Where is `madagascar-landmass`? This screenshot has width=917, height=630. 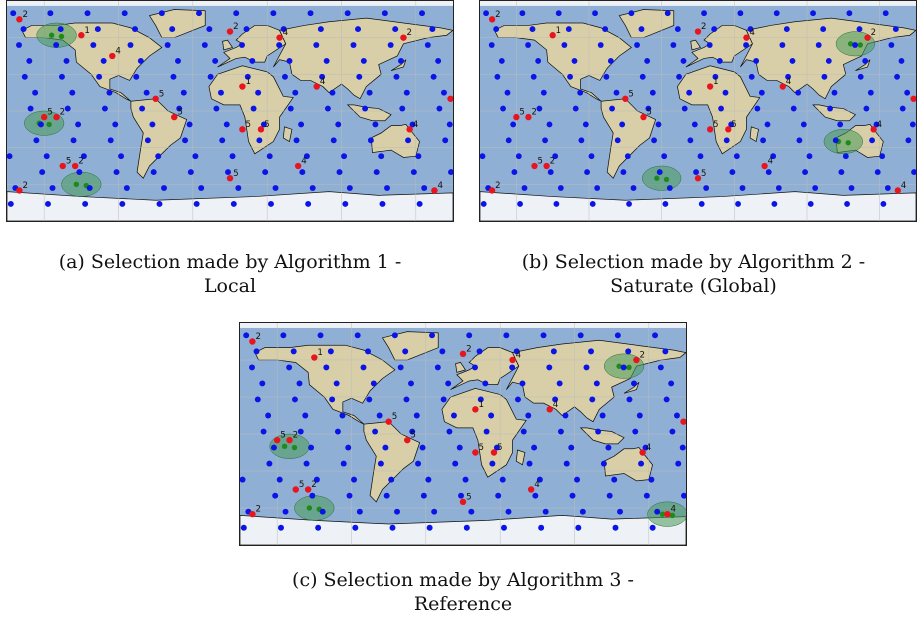
madagascar-landmass is located at coordinates (287, 134).